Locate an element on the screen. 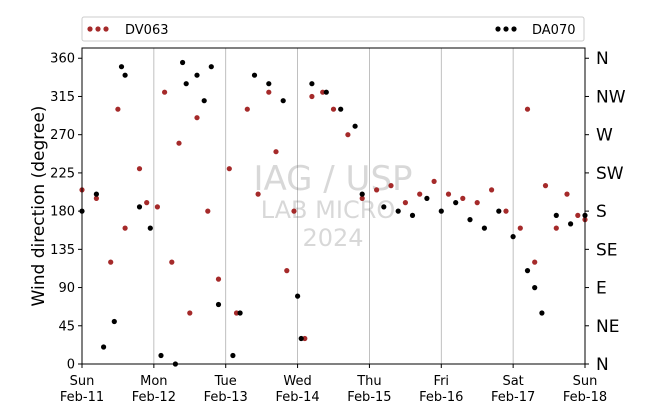 The image size is (650, 409). x-tick-date: Feb-13 is located at coordinates (226, 397).